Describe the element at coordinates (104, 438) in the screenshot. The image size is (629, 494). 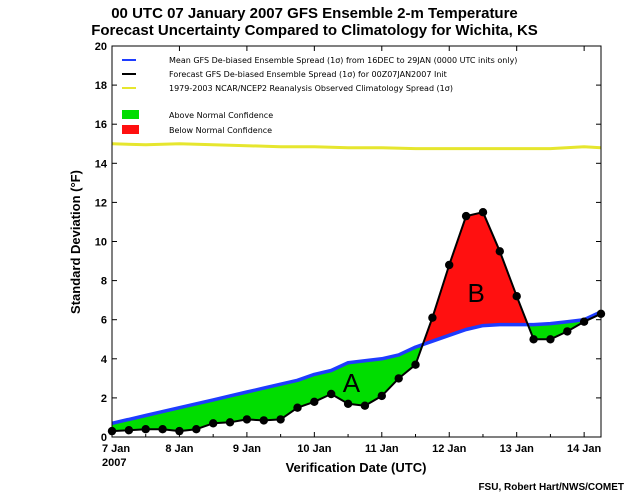
I see `y-tick-label-0: 0` at that location.